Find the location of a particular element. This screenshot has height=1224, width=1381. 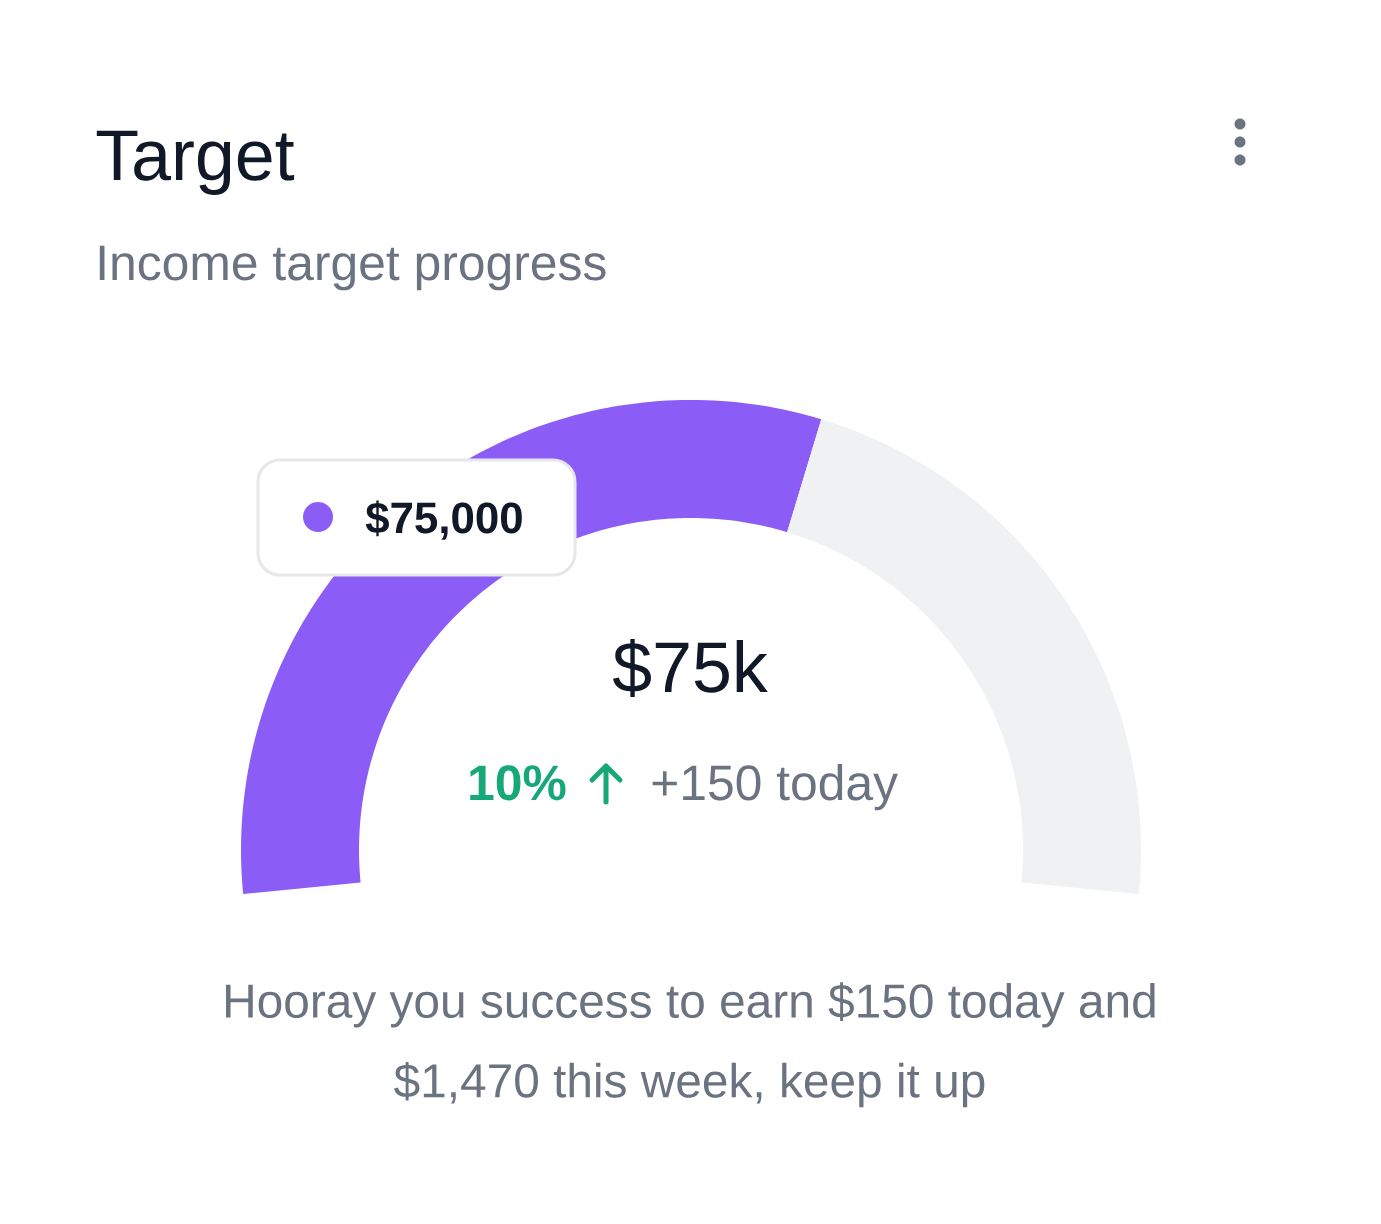

text: Hooray you success to earn $150 today and $1,470 this week, keep it up is located at coordinates (690, 1045).